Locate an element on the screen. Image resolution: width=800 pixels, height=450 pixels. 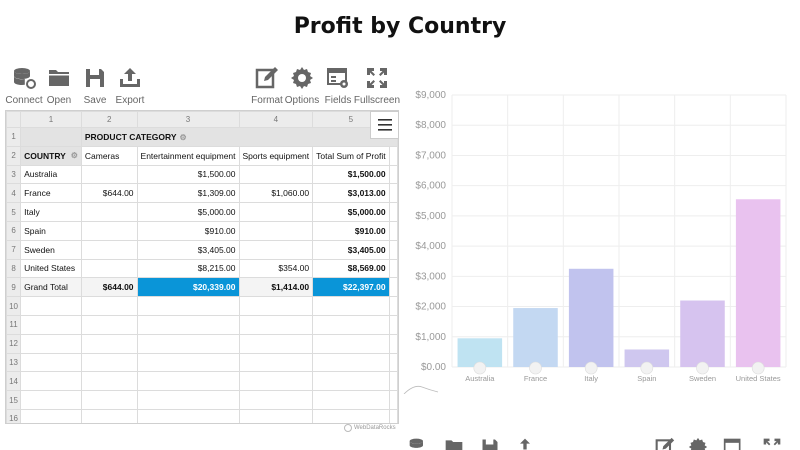
fullscreen-label: Fullscreen is located at coordinates (377, 100).